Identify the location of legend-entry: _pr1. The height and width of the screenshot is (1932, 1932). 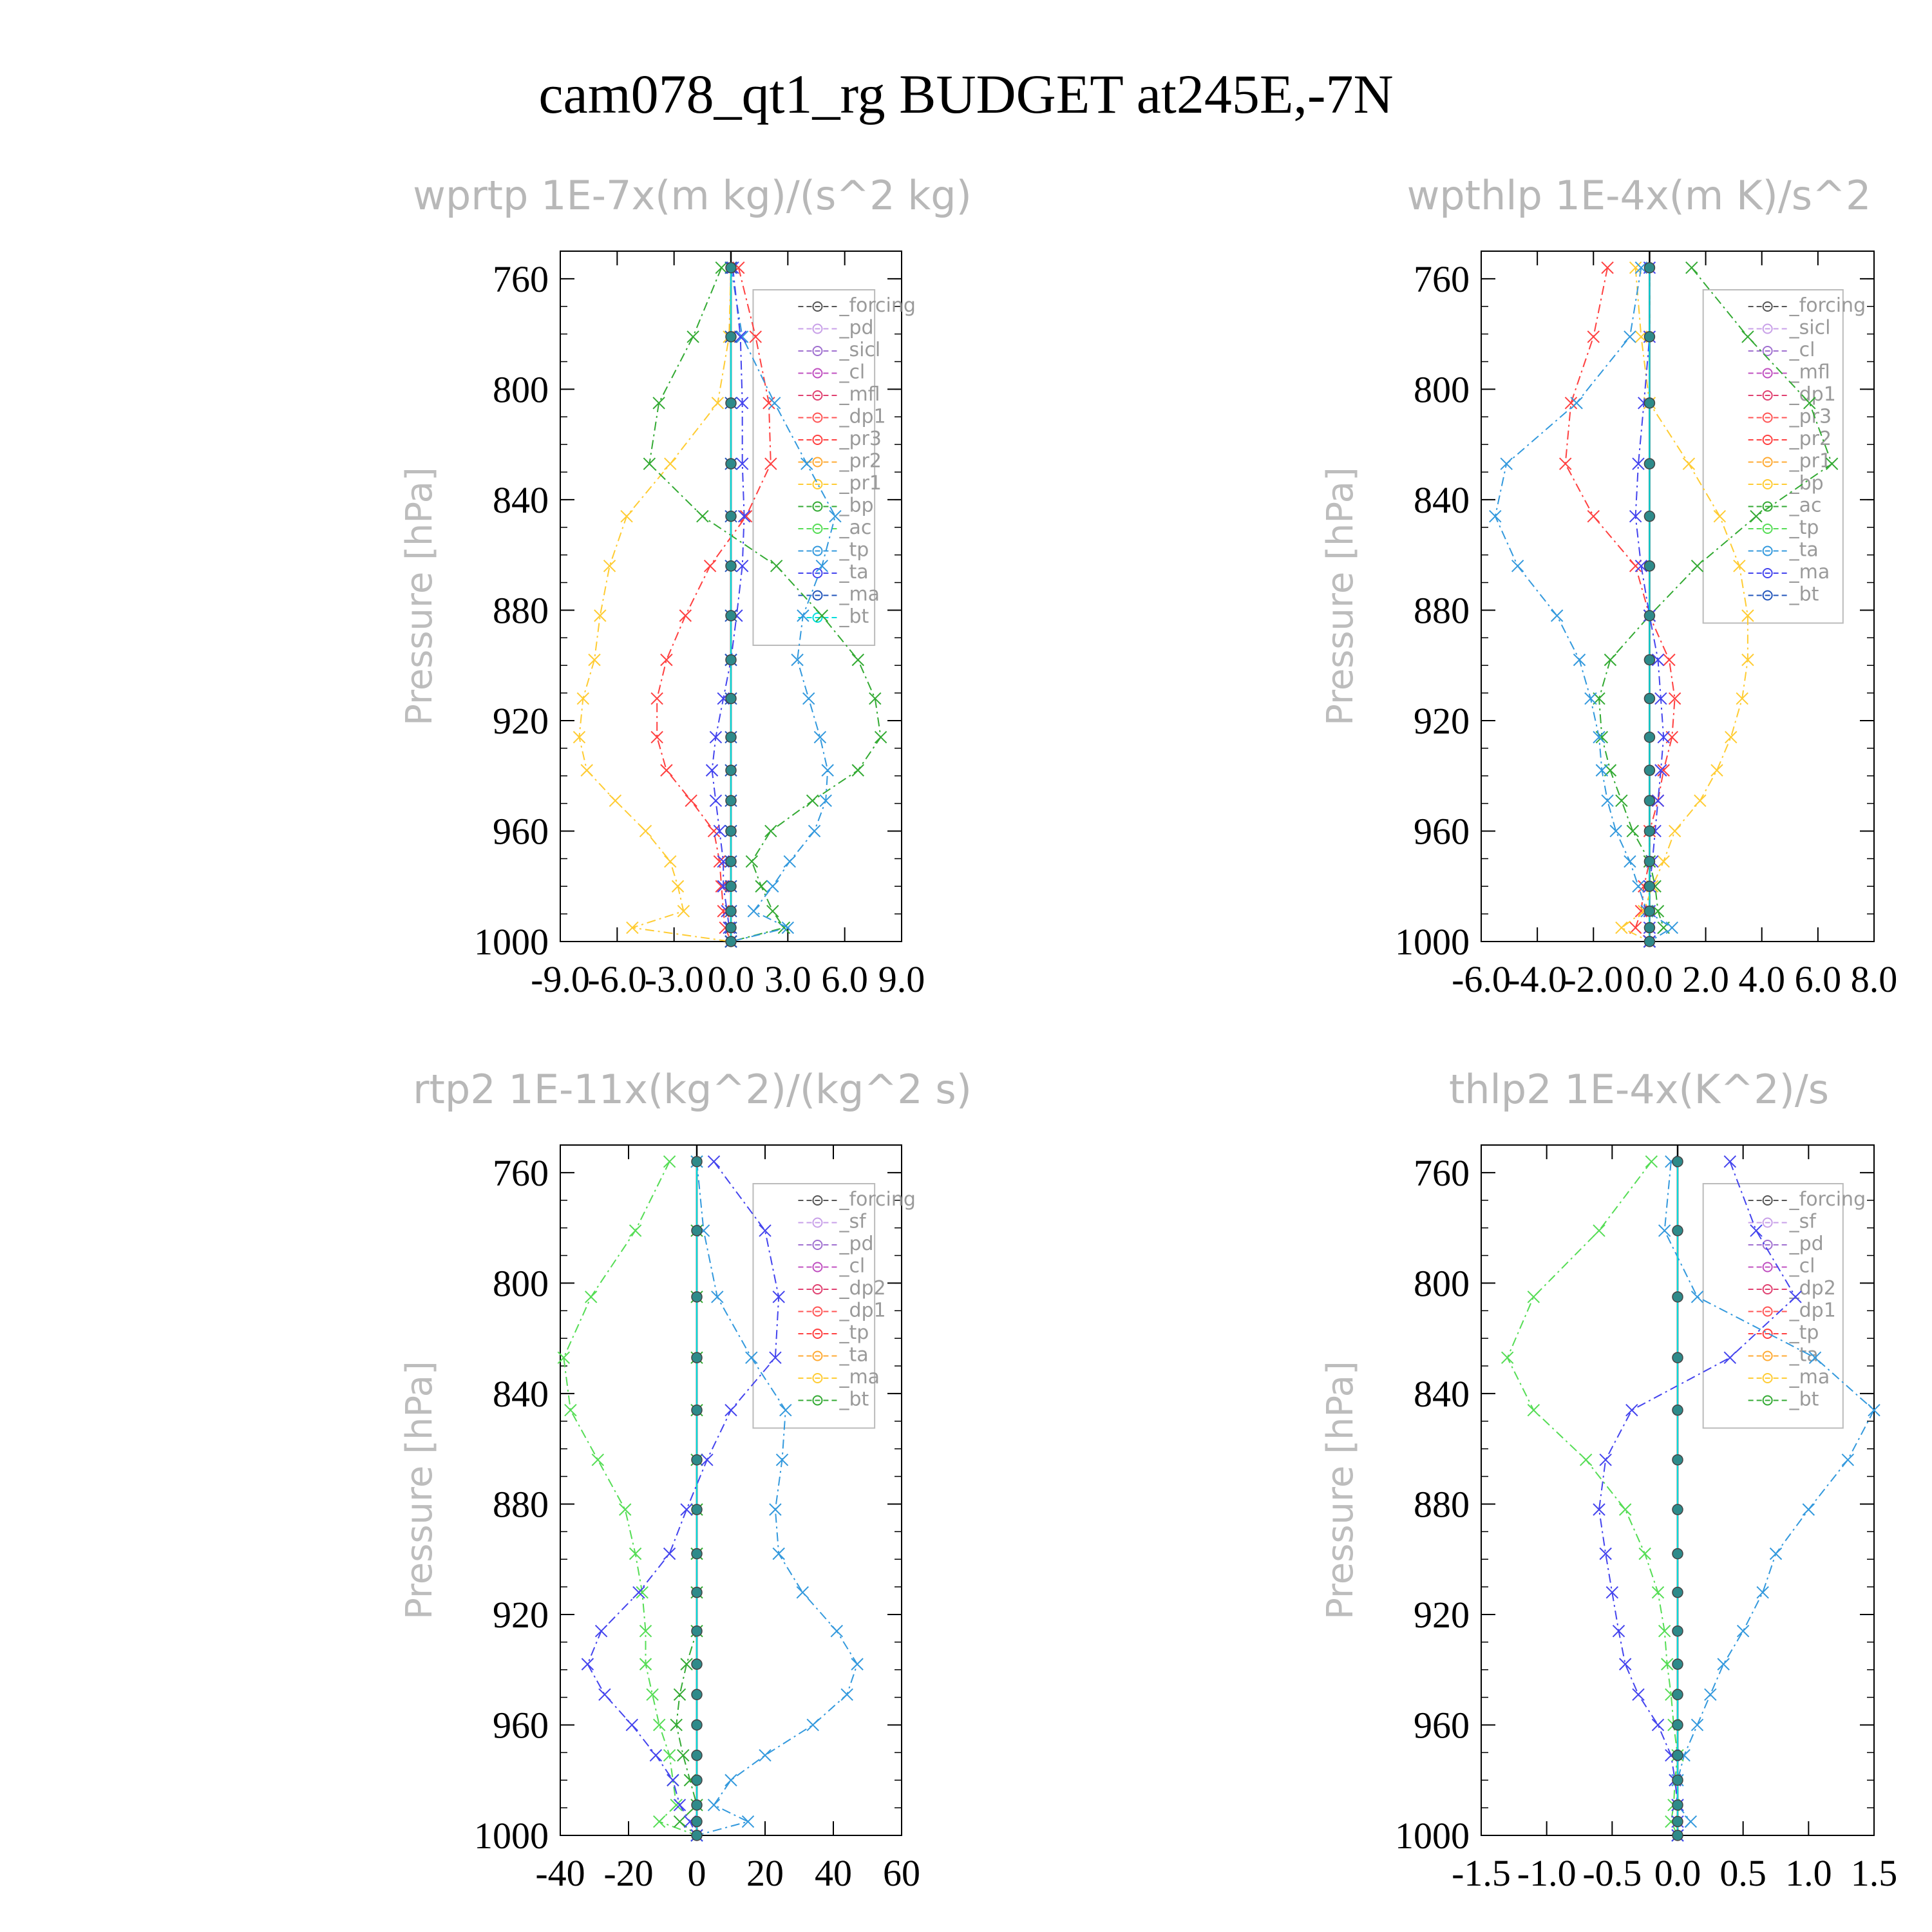
(1810, 462).